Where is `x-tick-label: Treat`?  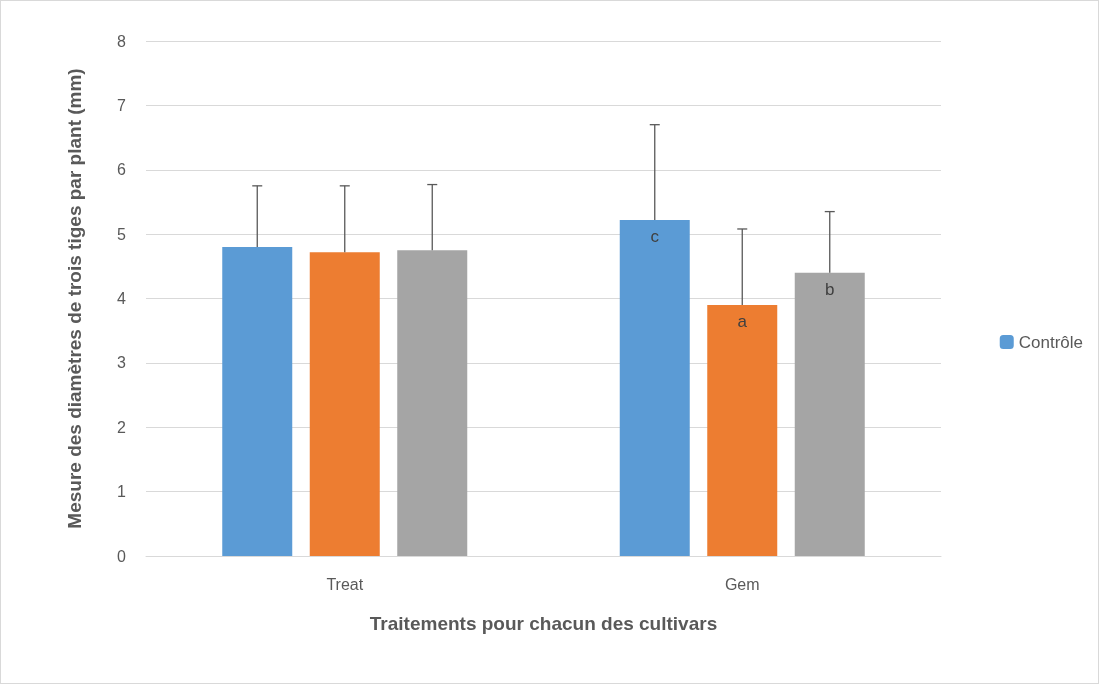 x-tick-label: Treat is located at coordinates (345, 584).